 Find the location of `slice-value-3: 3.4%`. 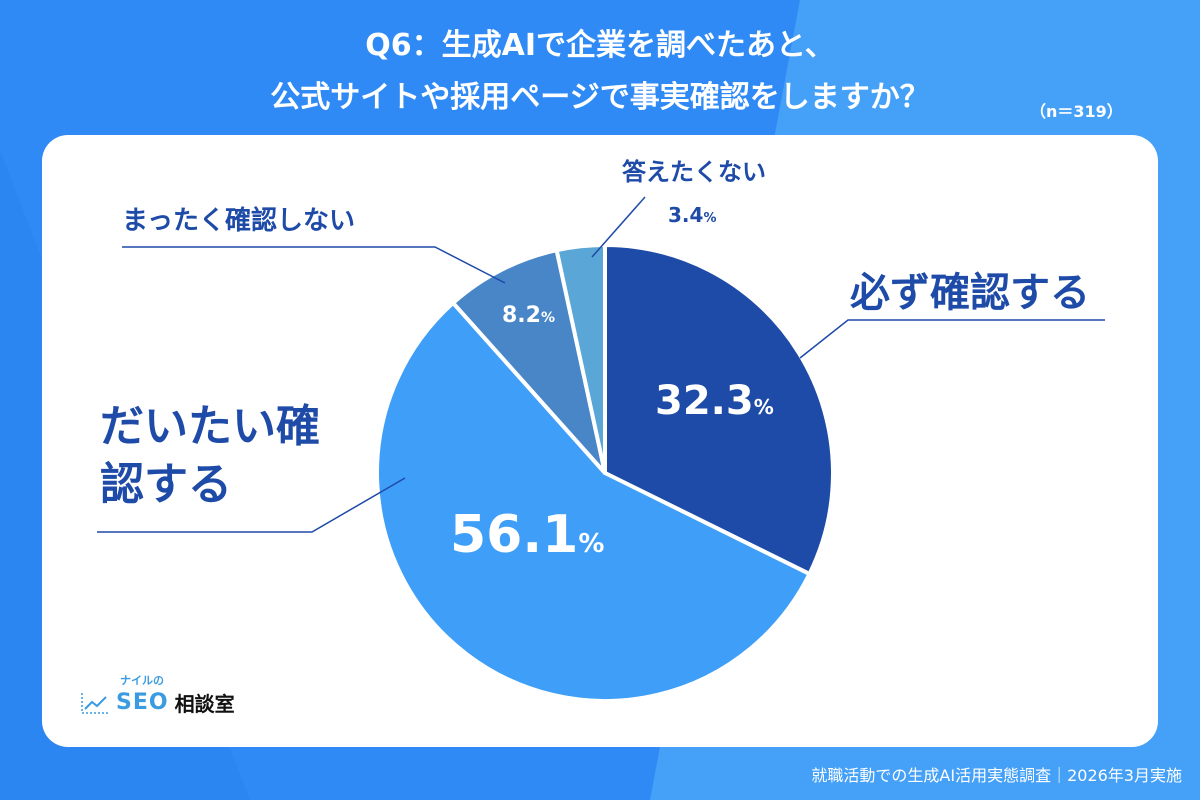

slice-value-3: 3.4% is located at coordinates (692, 215).